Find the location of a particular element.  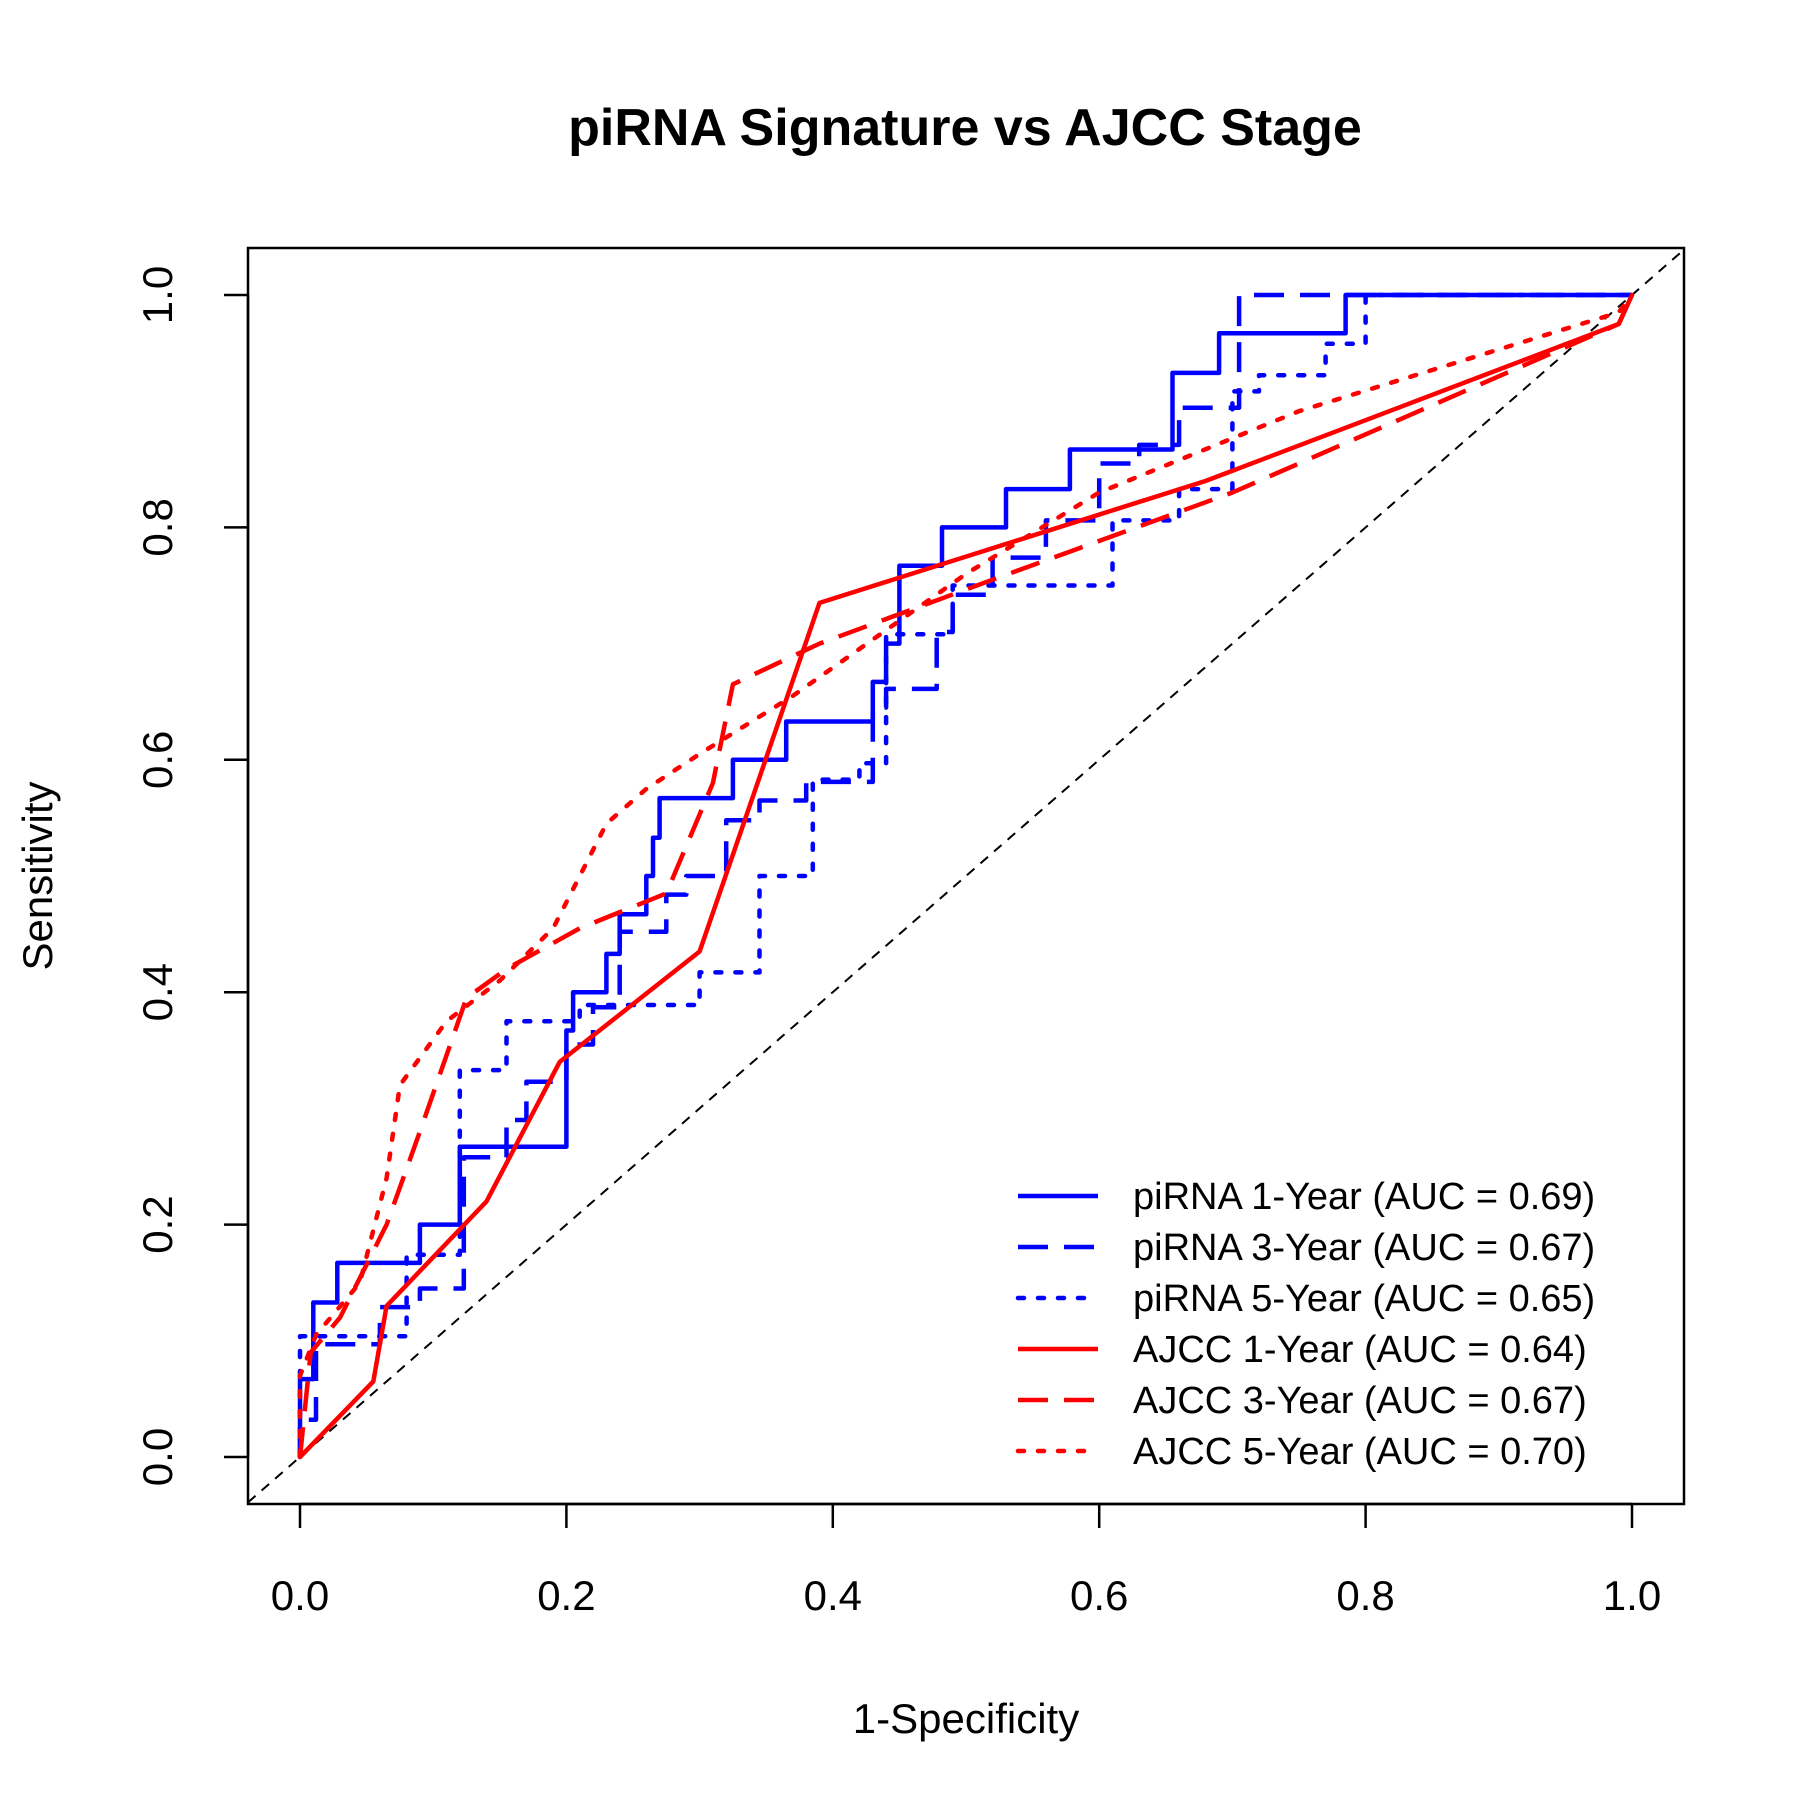

x-tick-label: 0.0 is located at coordinates (300, 1595).